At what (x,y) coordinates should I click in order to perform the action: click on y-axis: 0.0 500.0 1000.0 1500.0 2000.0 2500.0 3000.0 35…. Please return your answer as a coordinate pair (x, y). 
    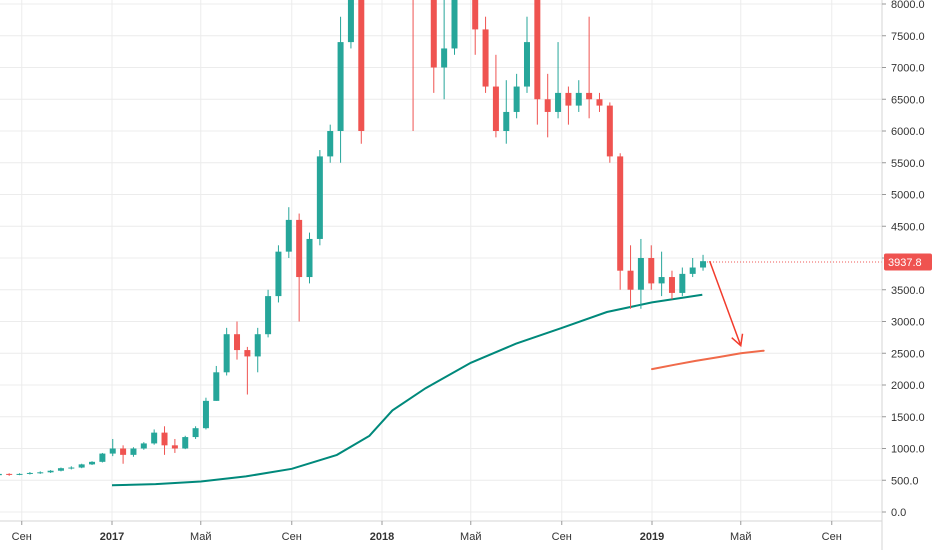
    Looking at the image, I should click on (903, 259).